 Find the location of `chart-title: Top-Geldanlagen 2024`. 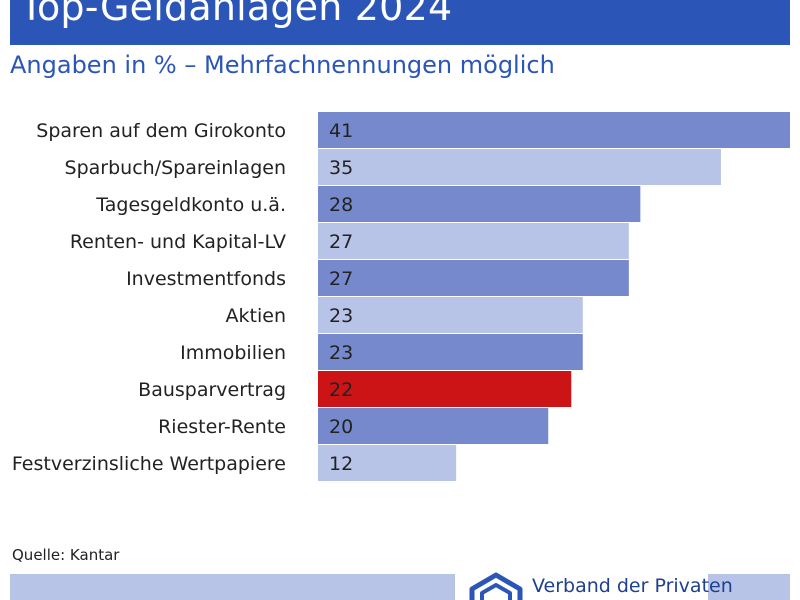

chart-title: Top-Geldanlagen 2024 is located at coordinates (236, 14).